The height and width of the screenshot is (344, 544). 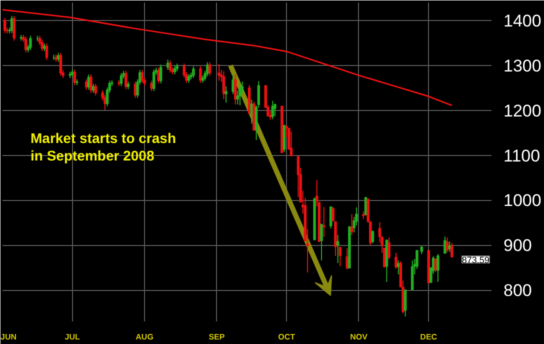 I want to click on y-tick-label: 800, so click(x=518, y=290).